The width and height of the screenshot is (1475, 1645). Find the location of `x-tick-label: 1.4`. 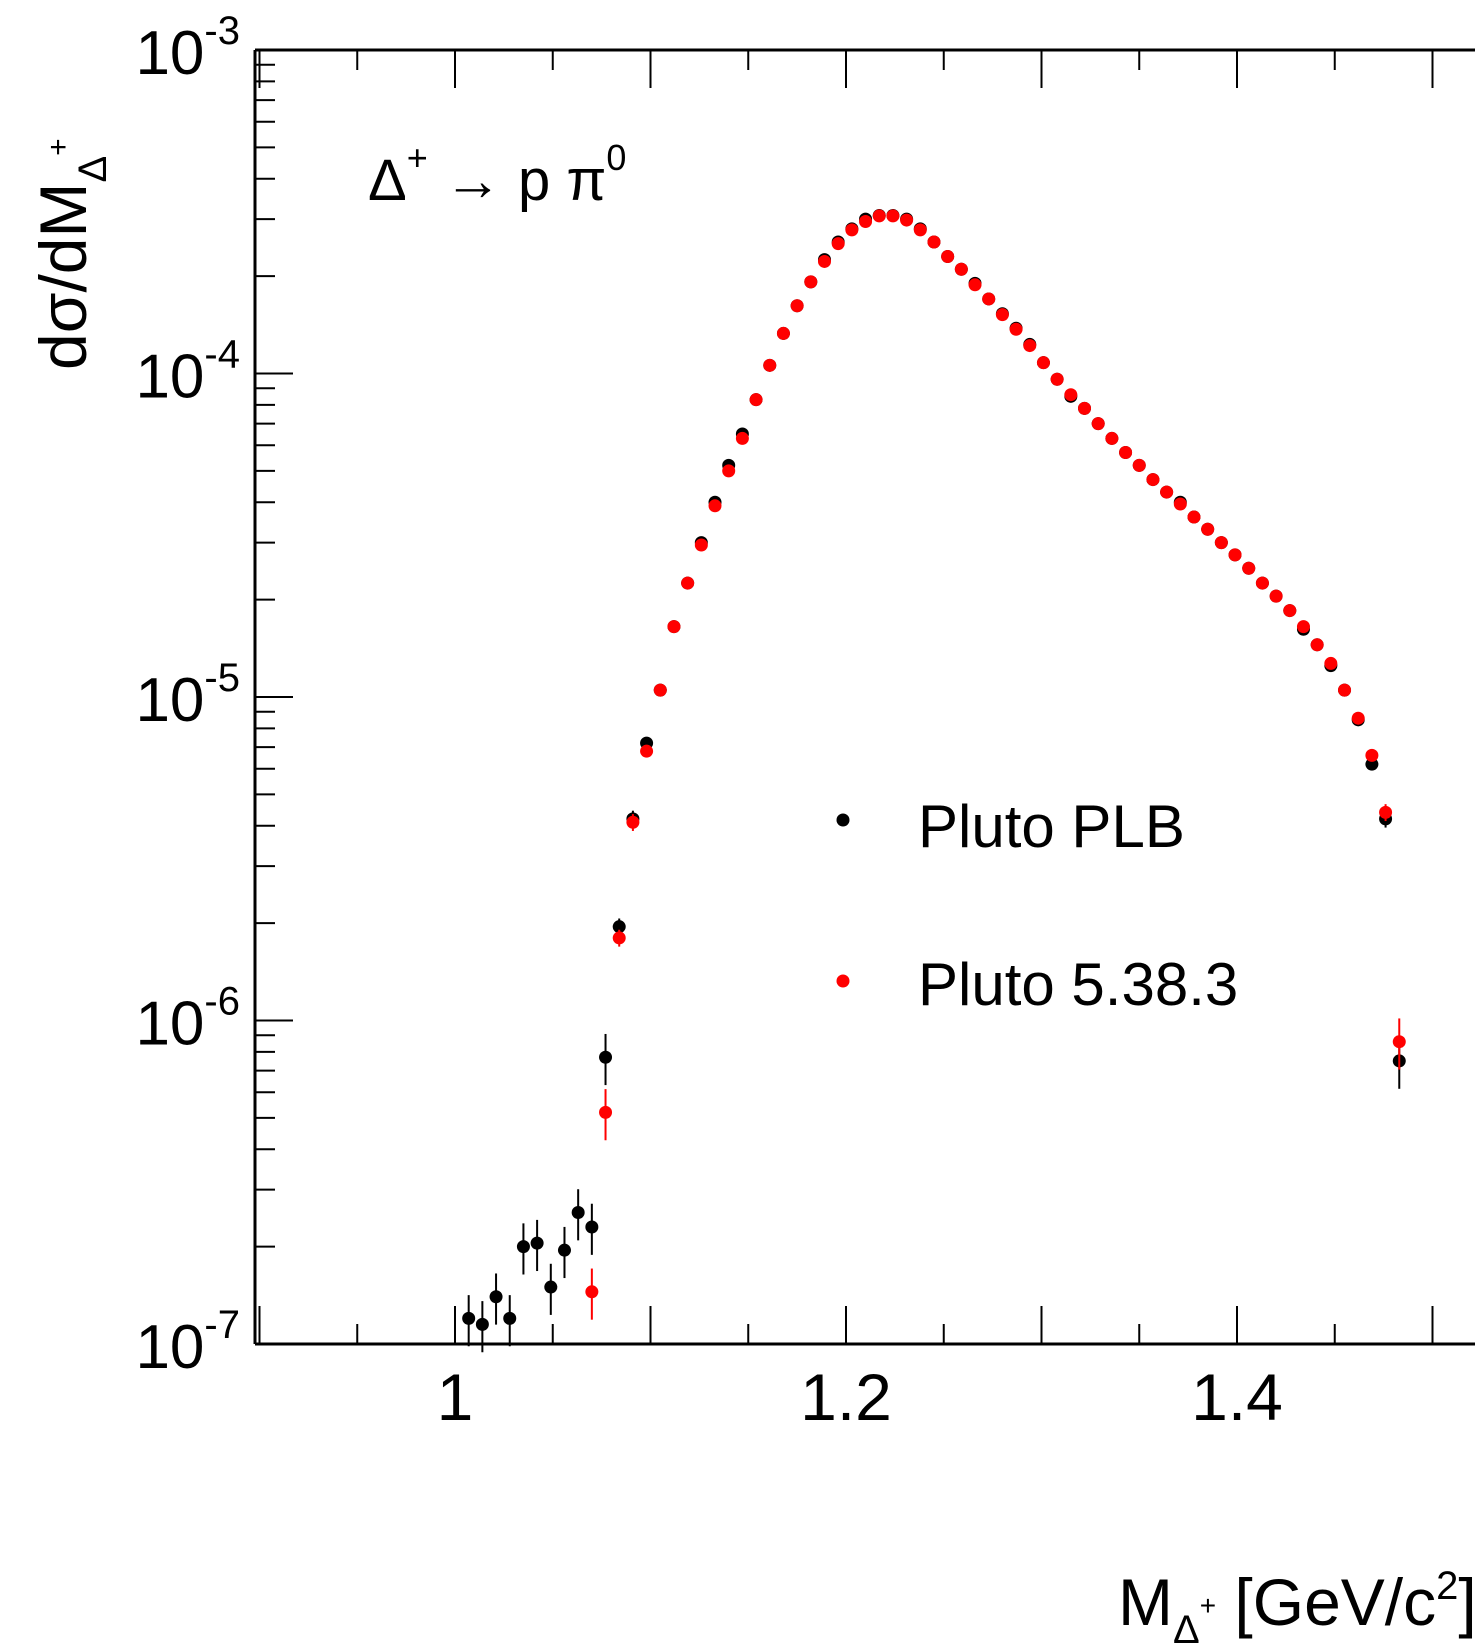

x-tick-label: 1.4 is located at coordinates (1237, 1397).